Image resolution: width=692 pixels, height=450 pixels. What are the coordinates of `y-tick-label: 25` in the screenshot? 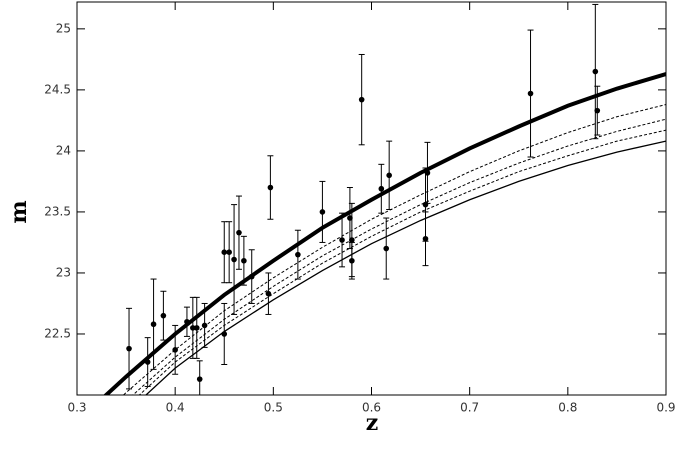 It's located at (63, 28).